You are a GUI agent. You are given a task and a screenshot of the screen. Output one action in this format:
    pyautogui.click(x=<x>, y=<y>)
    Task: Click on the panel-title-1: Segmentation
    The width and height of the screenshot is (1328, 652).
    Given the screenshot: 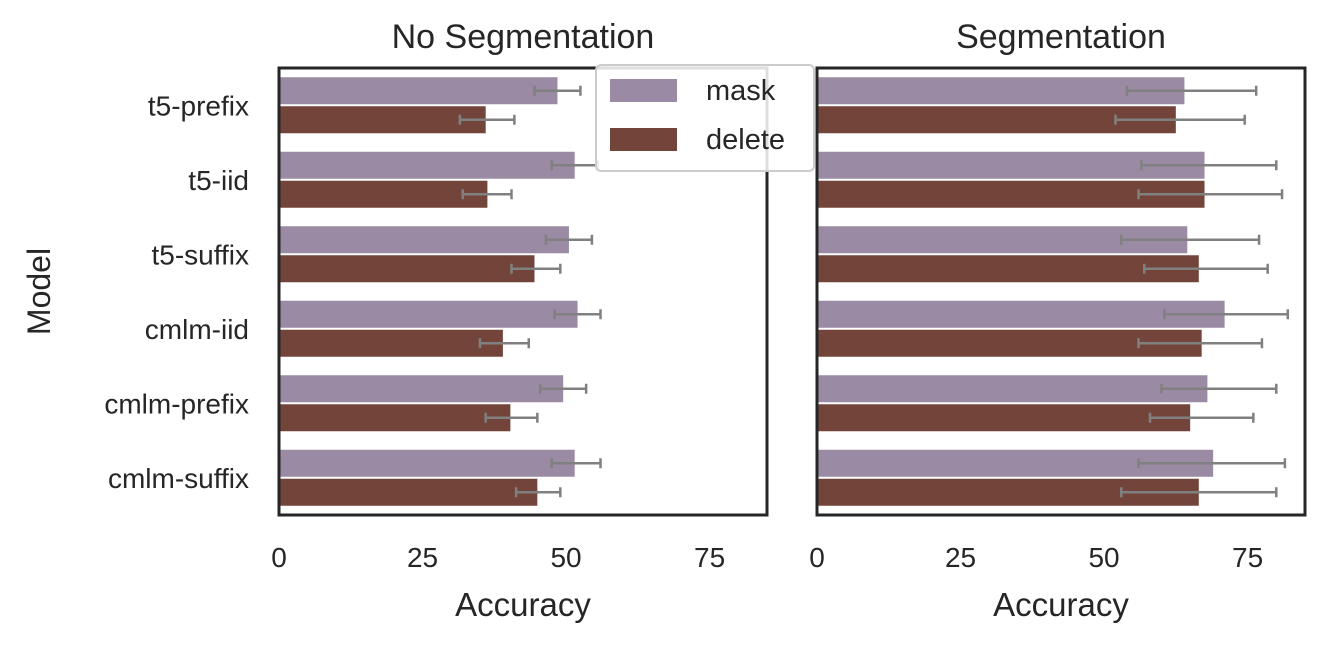 What is the action you would take?
    pyautogui.click(x=1061, y=37)
    